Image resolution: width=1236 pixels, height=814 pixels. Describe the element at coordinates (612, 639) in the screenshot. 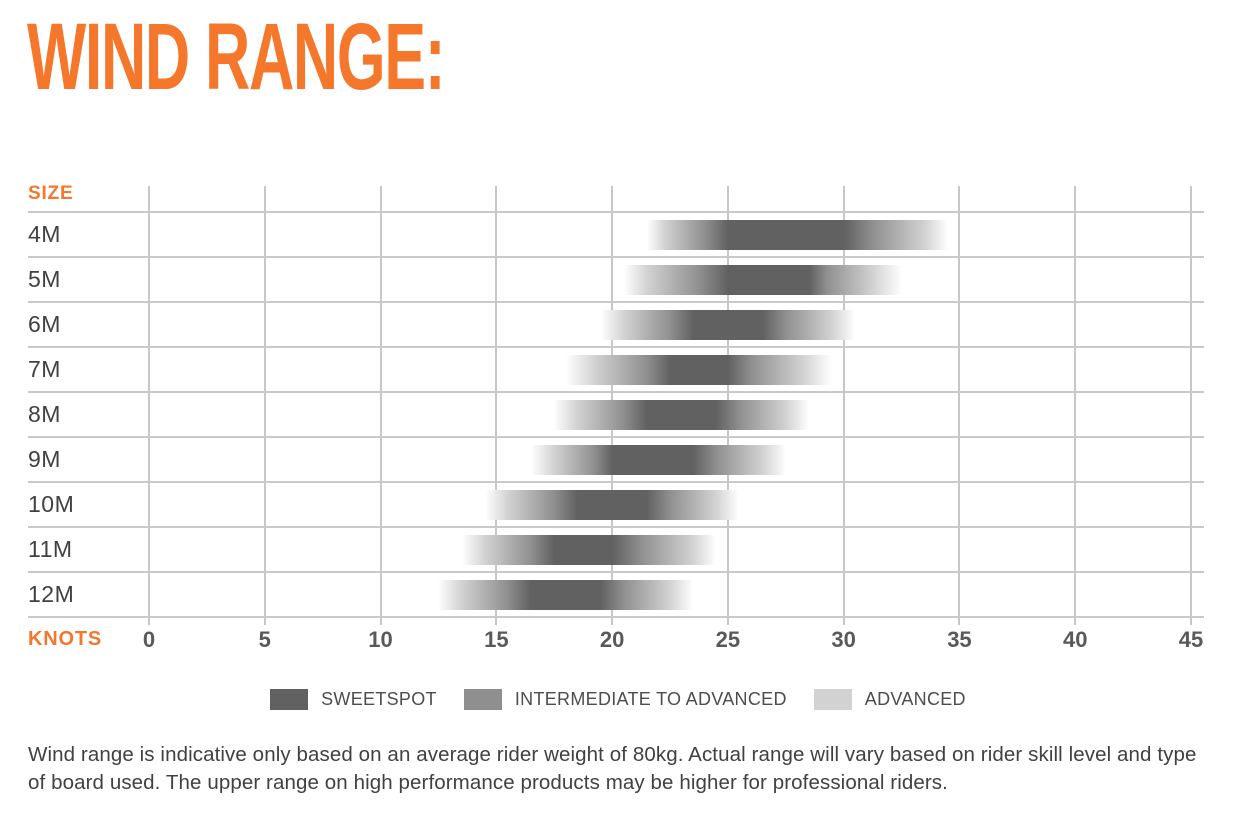

I see `x-tick-label-20: 20` at that location.